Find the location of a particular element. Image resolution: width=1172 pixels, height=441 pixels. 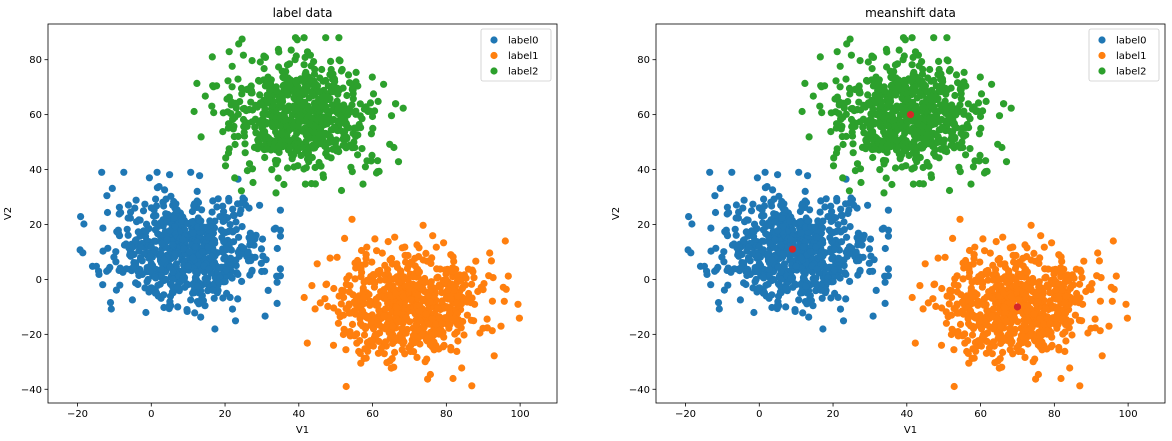

legend-label: label2 is located at coordinates (1131, 72).